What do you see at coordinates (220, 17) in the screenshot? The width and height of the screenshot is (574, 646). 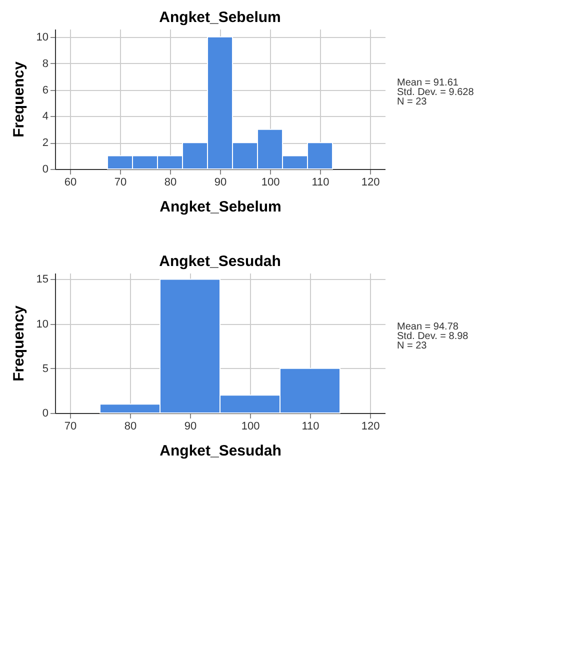 I see `chart-title: Angket_Sebelum` at bounding box center [220, 17].